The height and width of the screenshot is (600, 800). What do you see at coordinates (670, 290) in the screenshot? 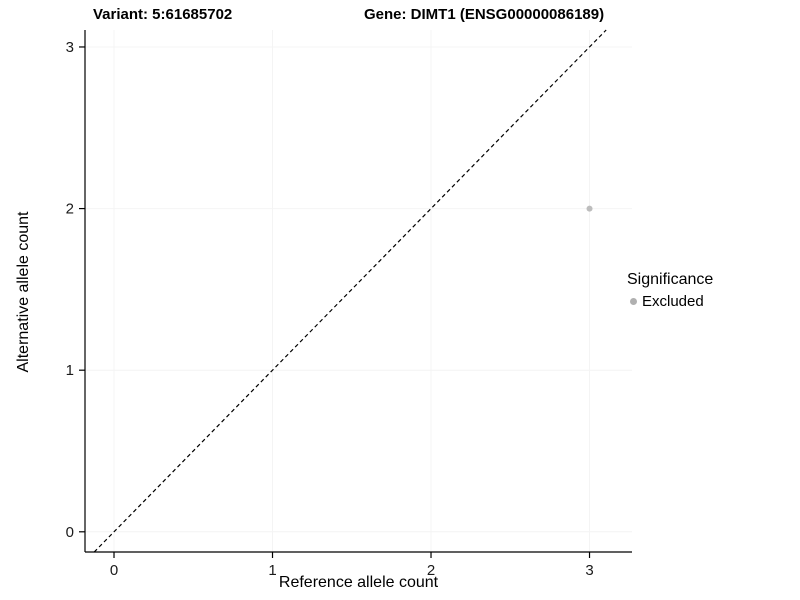
I see `legend: Significance Excluded` at bounding box center [670, 290].